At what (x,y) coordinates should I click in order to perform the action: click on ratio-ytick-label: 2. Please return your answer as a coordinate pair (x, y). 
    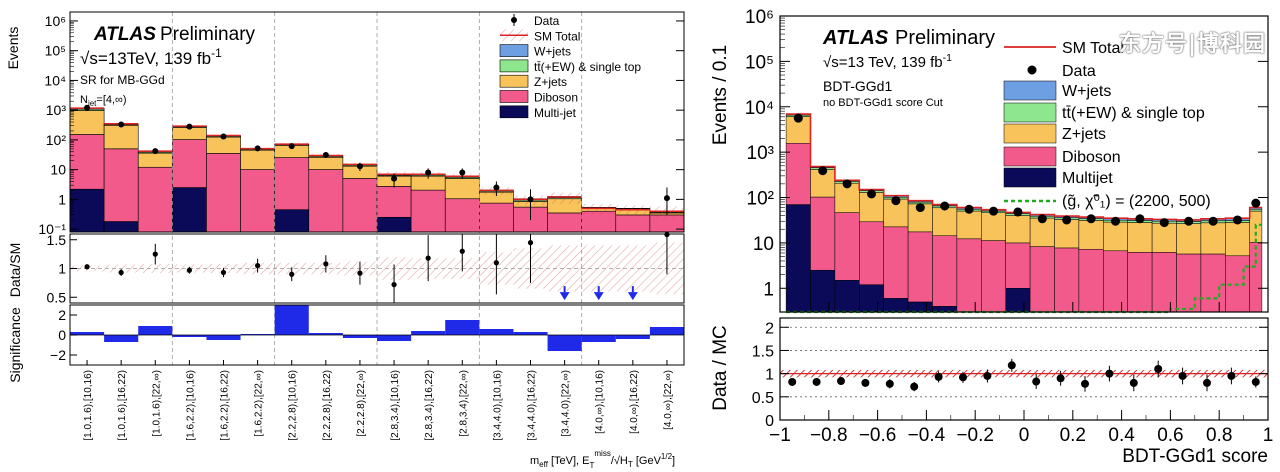
    Looking at the image, I should click on (769, 328).